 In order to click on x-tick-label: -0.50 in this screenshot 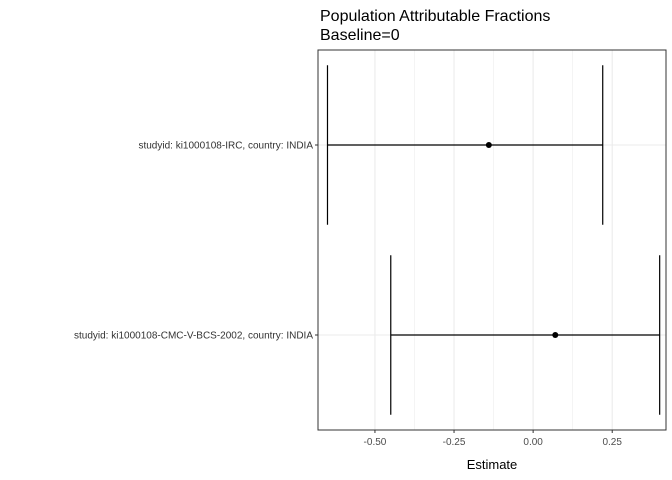, I will do `click(375, 442)`.